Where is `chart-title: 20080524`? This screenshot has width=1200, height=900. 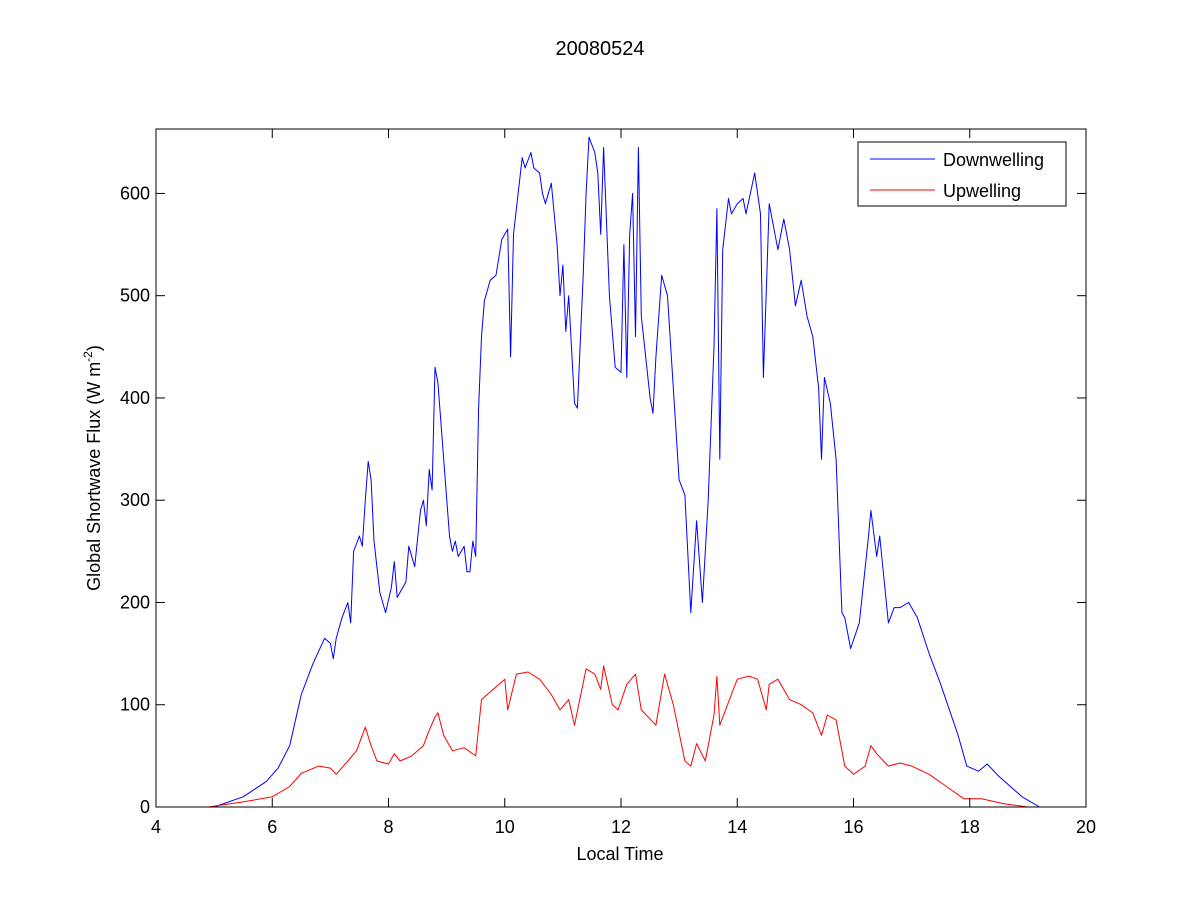
chart-title: 20080524 is located at coordinates (600, 49).